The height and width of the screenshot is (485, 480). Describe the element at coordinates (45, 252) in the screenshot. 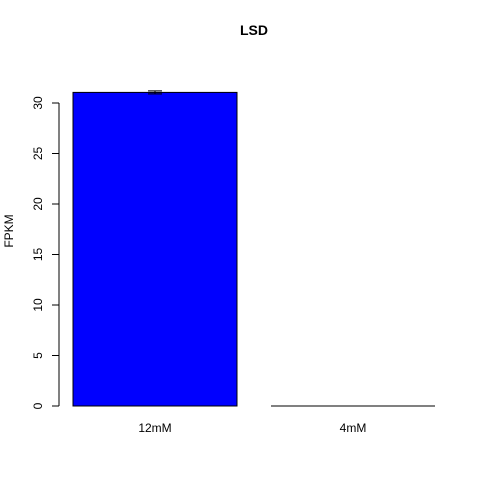

I see `y-axis: 0 5 10 15 20 25 30` at that location.